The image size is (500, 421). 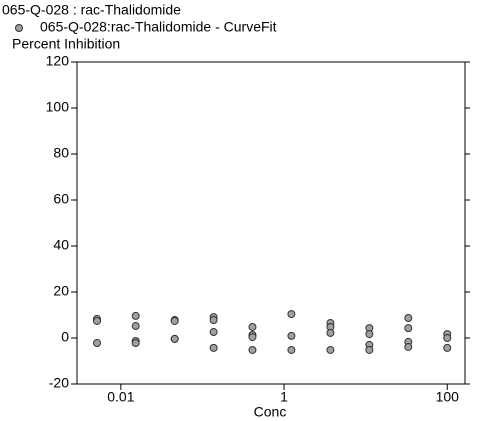 I want to click on y-axis-label: Percent Inhibition, so click(x=66, y=44).